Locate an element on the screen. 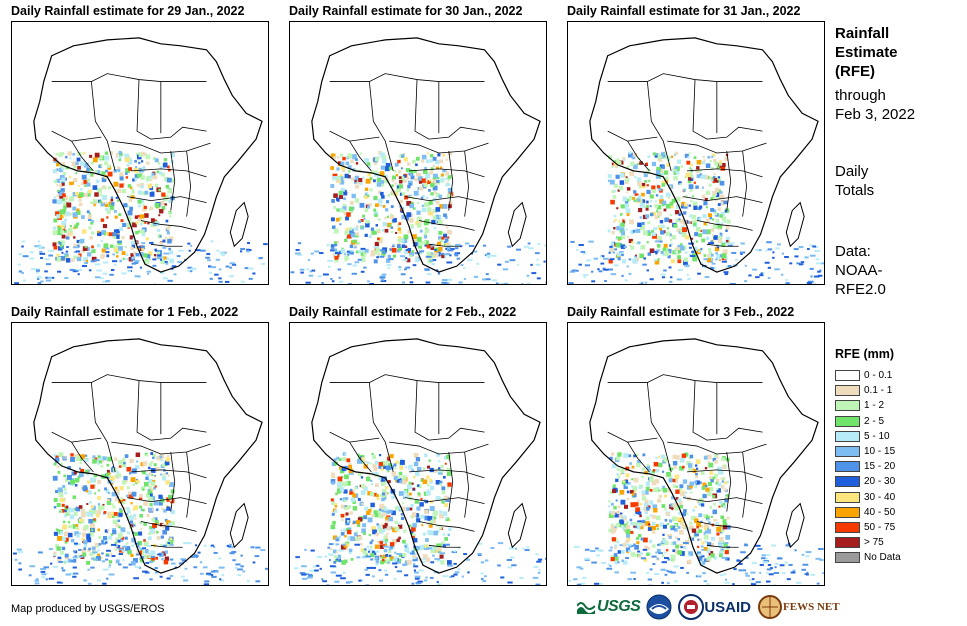  legend-item: 20 - 30 is located at coordinates (890, 481).